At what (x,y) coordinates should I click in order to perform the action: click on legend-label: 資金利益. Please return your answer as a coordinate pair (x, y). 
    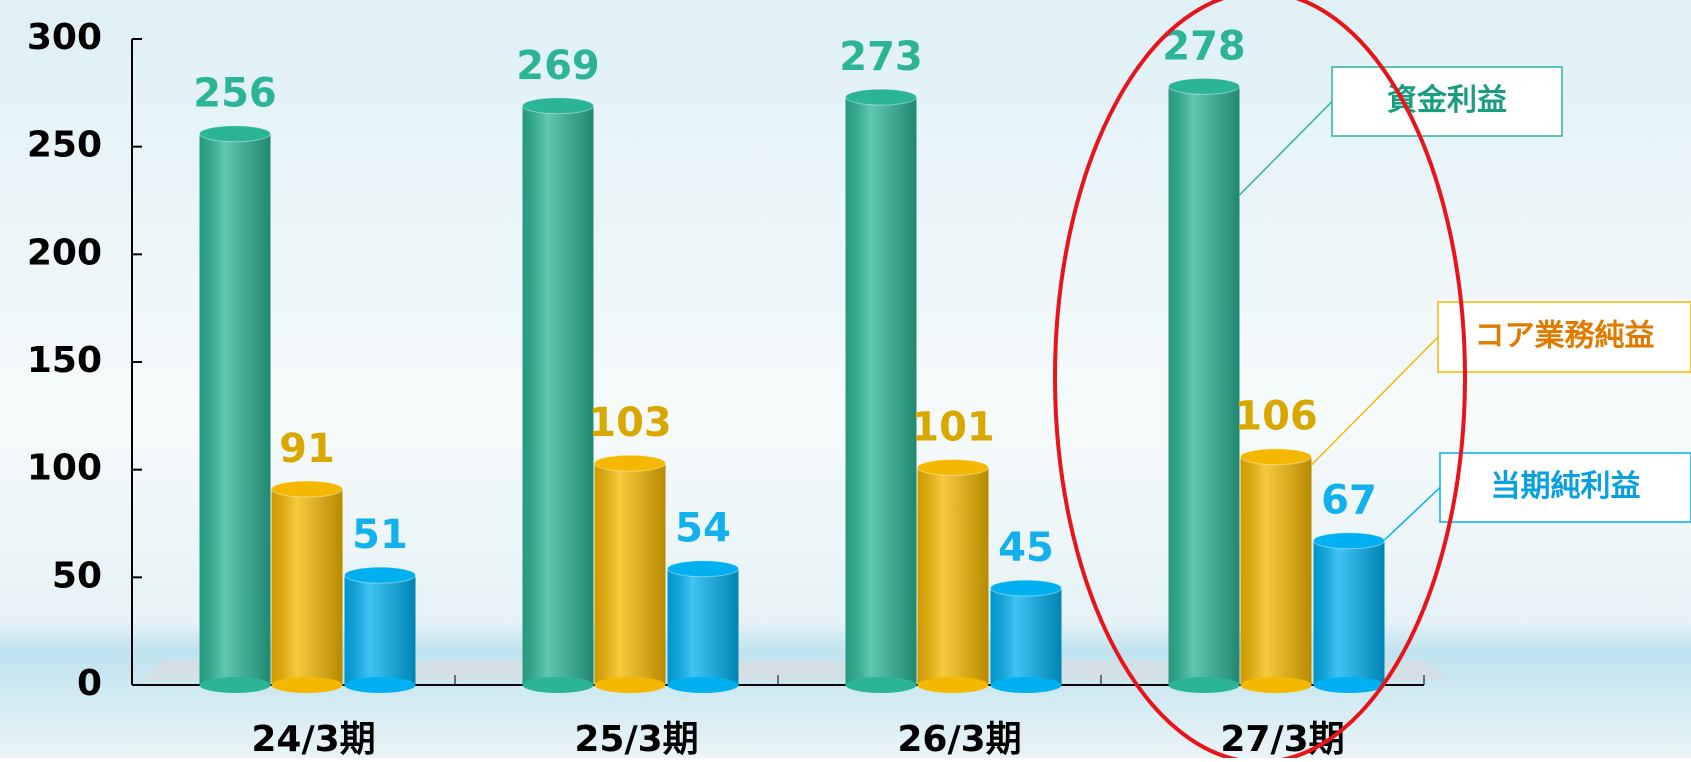
    Looking at the image, I should click on (1447, 100).